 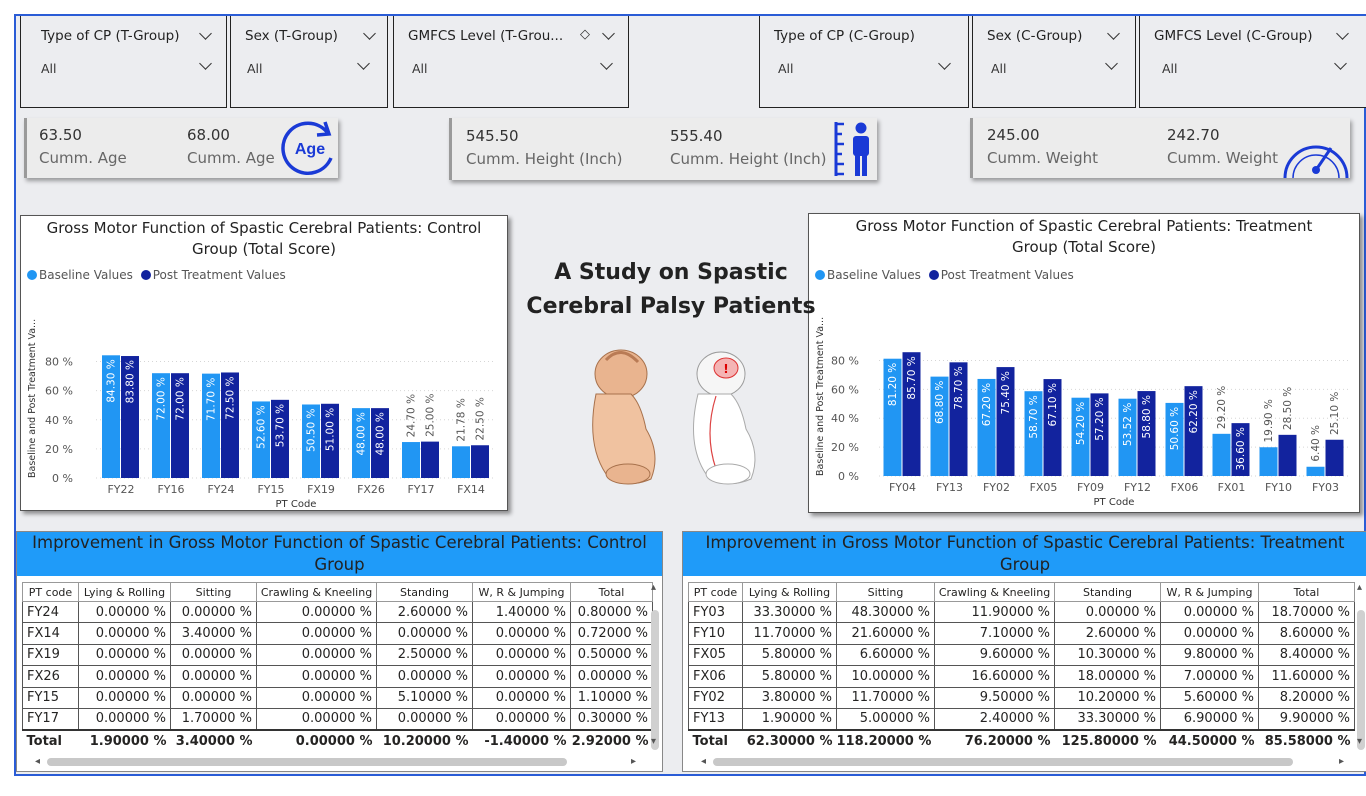 I want to click on table-cell: 5.10000 %, so click(x=424, y=697).